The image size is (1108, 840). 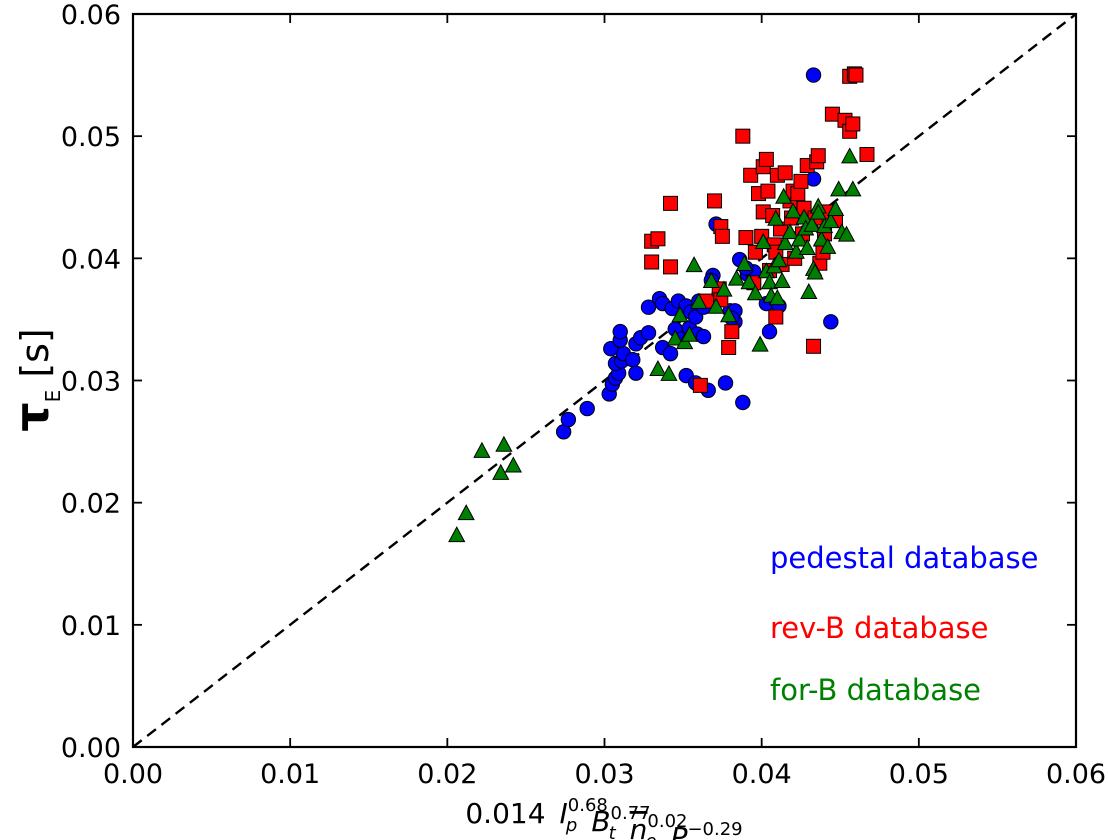 I want to click on x-tick-label: 0.03, so click(x=604, y=774).